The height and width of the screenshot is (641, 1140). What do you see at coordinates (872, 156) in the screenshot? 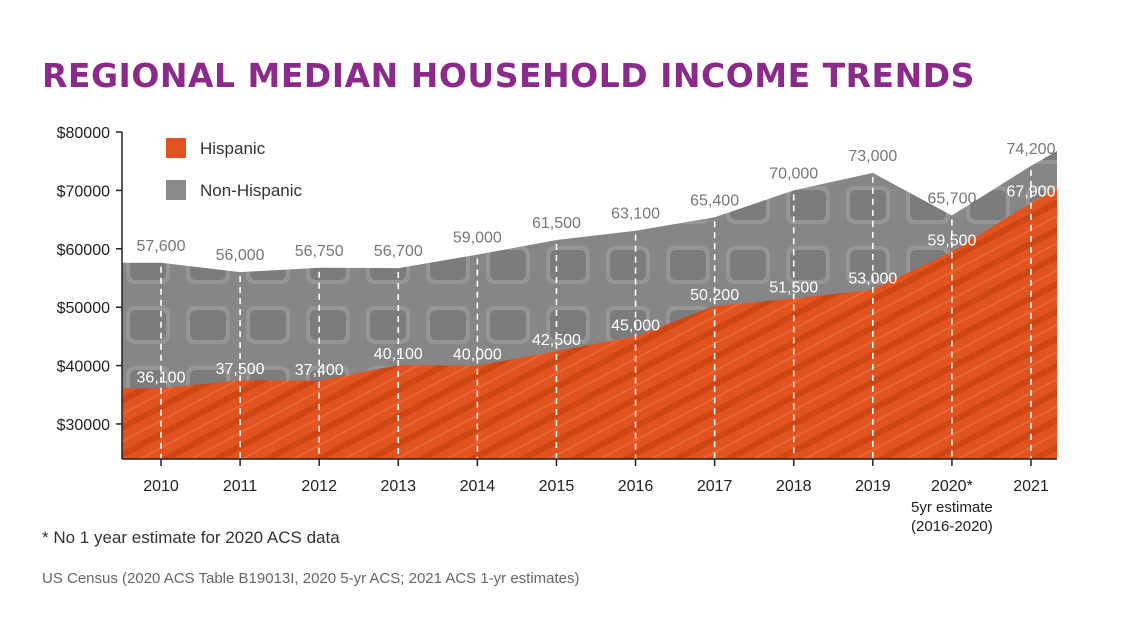
I see `non-hispanic-value-label: 73,000` at bounding box center [872, 156].